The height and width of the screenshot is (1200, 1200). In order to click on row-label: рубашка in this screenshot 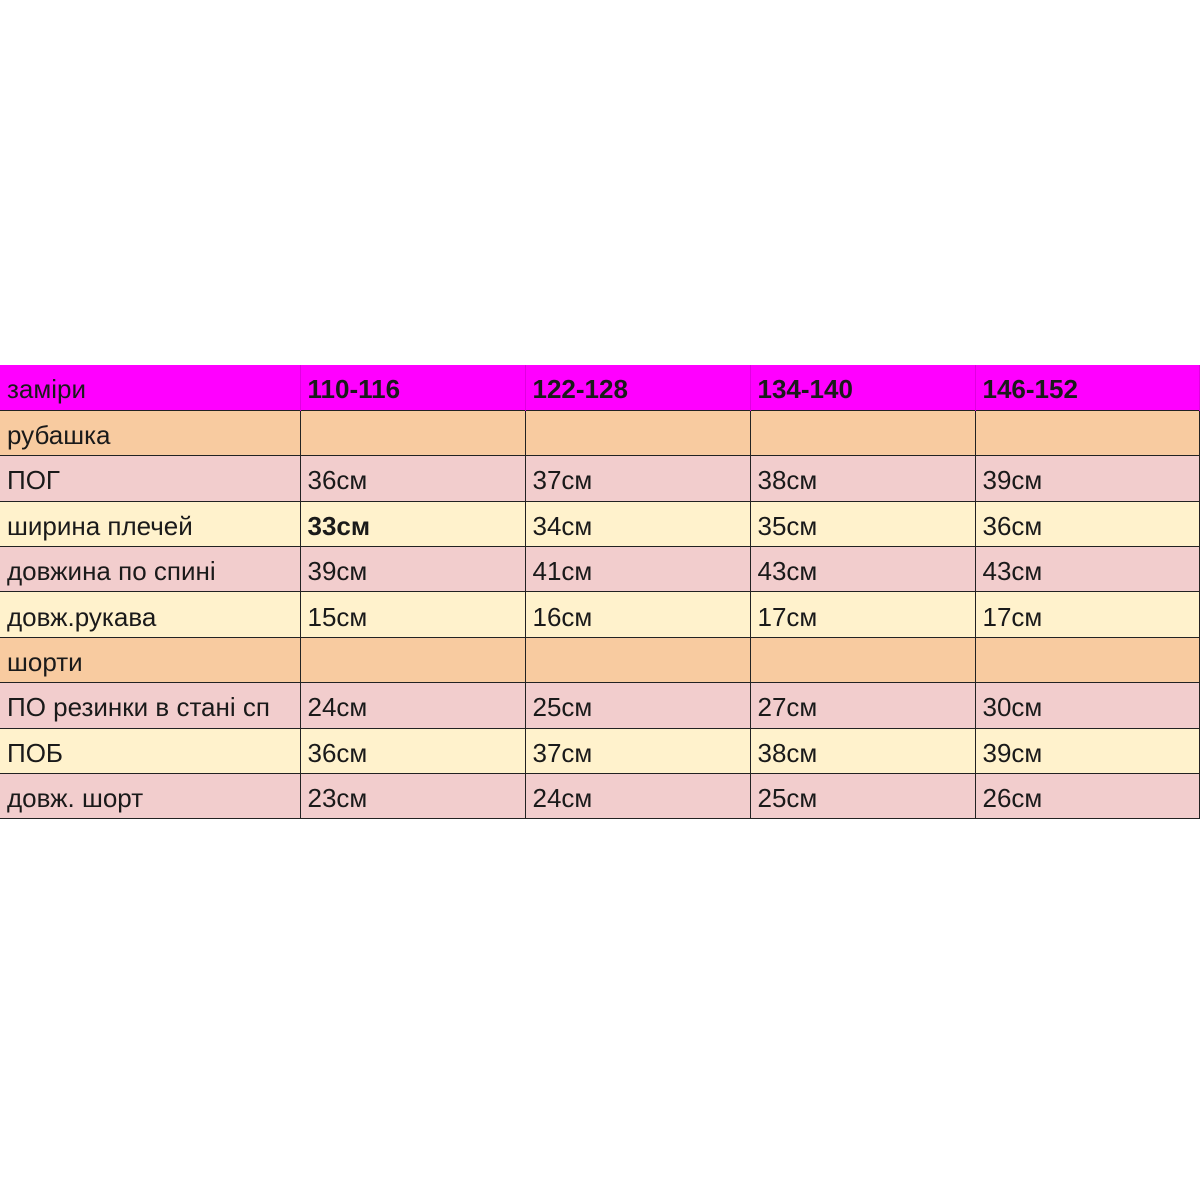, I will do `click(150, 433)`.